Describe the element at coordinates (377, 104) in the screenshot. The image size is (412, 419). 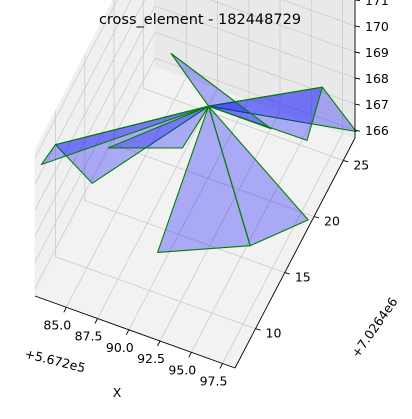
I see `z-tick-label: 167` at that location.